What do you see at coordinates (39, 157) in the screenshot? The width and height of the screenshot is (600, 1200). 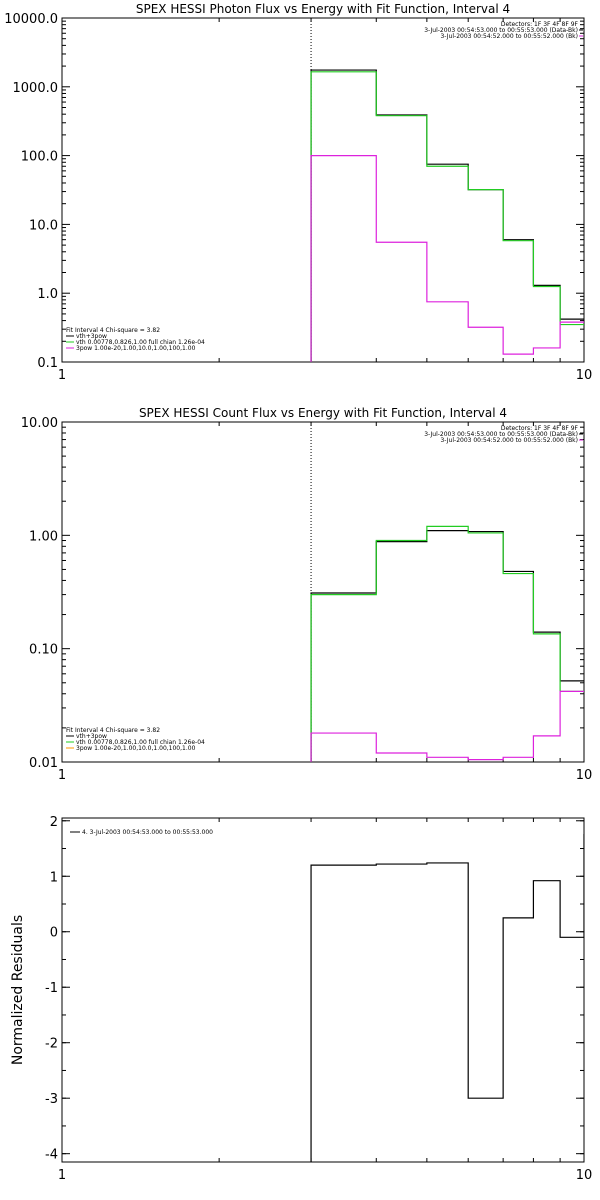 I see `y-tick-label: 100.0` at bounding box center [39, 157].